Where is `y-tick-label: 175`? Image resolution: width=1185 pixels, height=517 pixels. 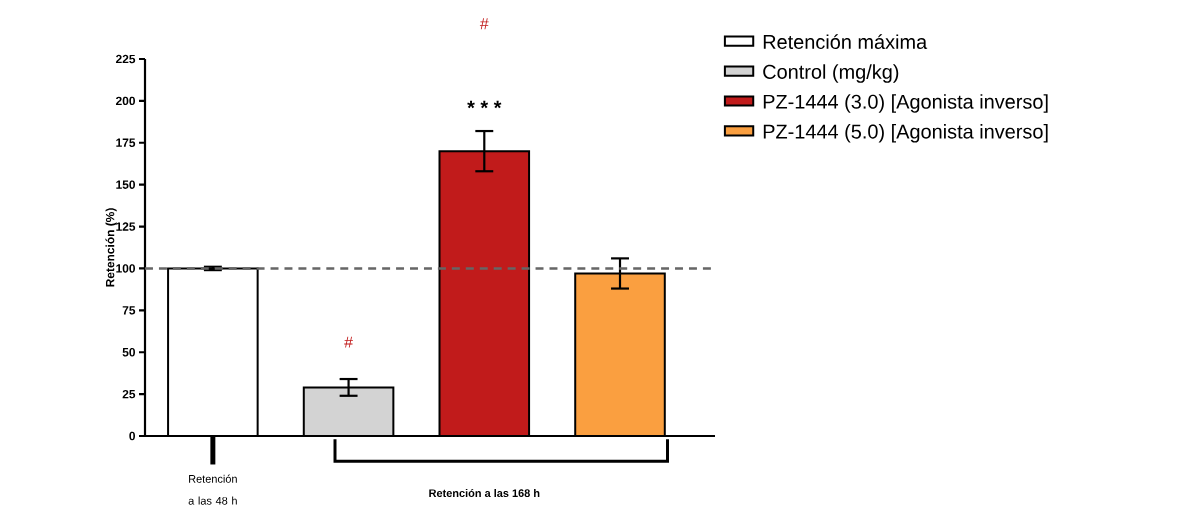
y-tick-label: 175 is located at coordinates (126, 142).